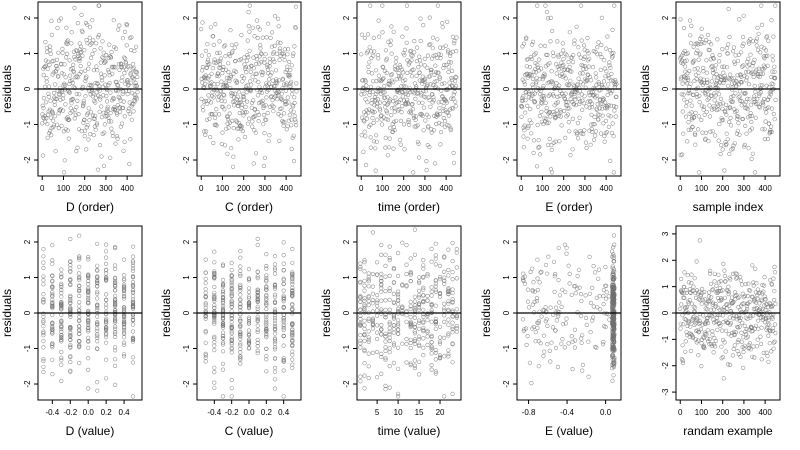 This screenshot has height=450, width=800. Describe the element at coordinates (486, 89) in the screenshot. I see `y-axis-title: residuals` at that location.